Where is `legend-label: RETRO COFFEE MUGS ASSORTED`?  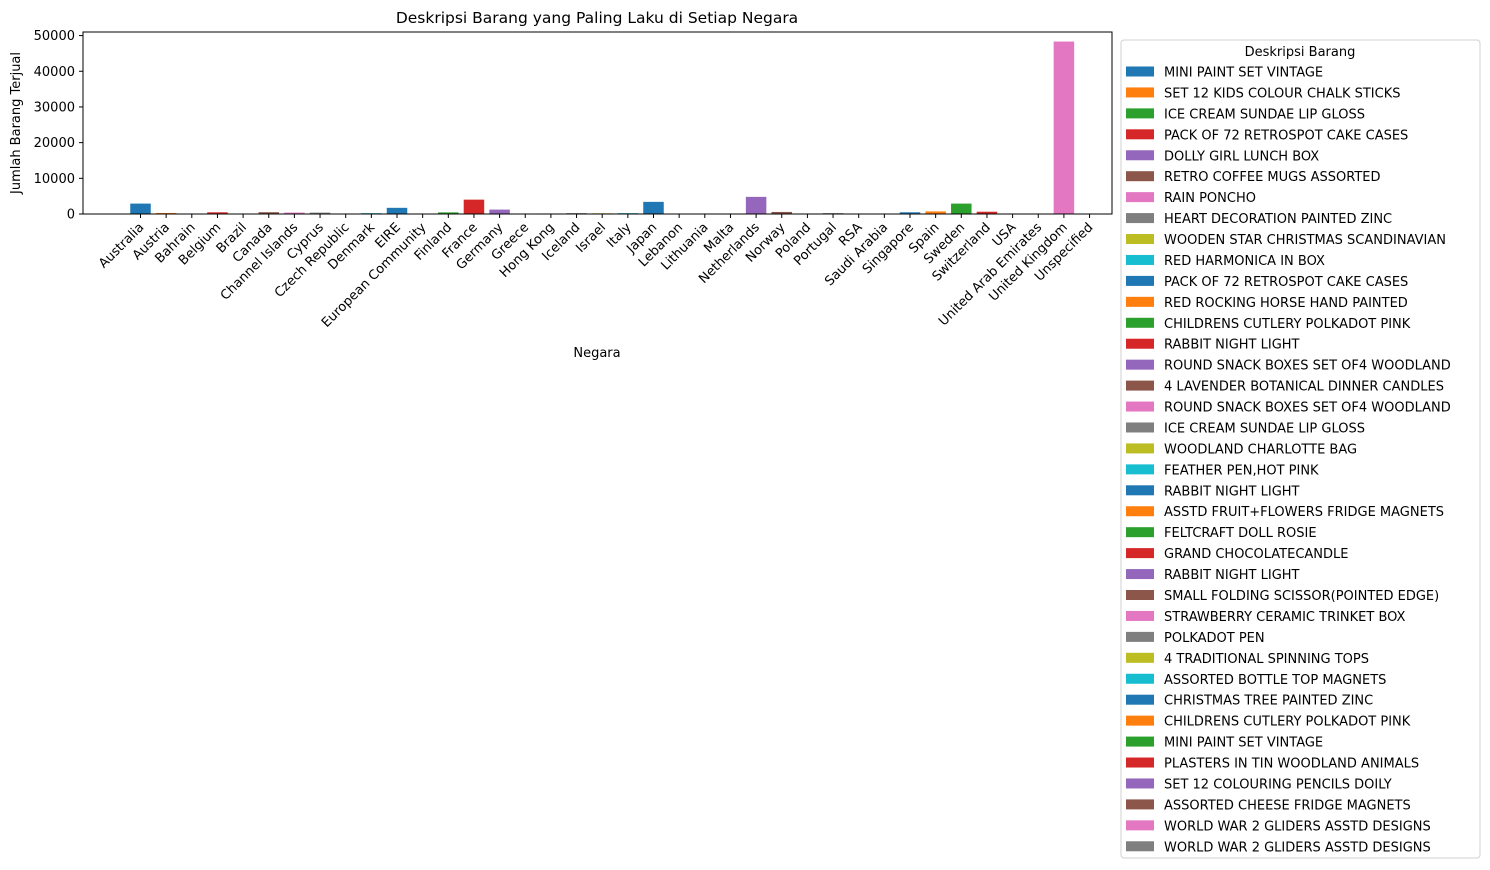
legend-label: RETRO COFFEE MUGS ASSORTED is located at coordinates (1272, 177).